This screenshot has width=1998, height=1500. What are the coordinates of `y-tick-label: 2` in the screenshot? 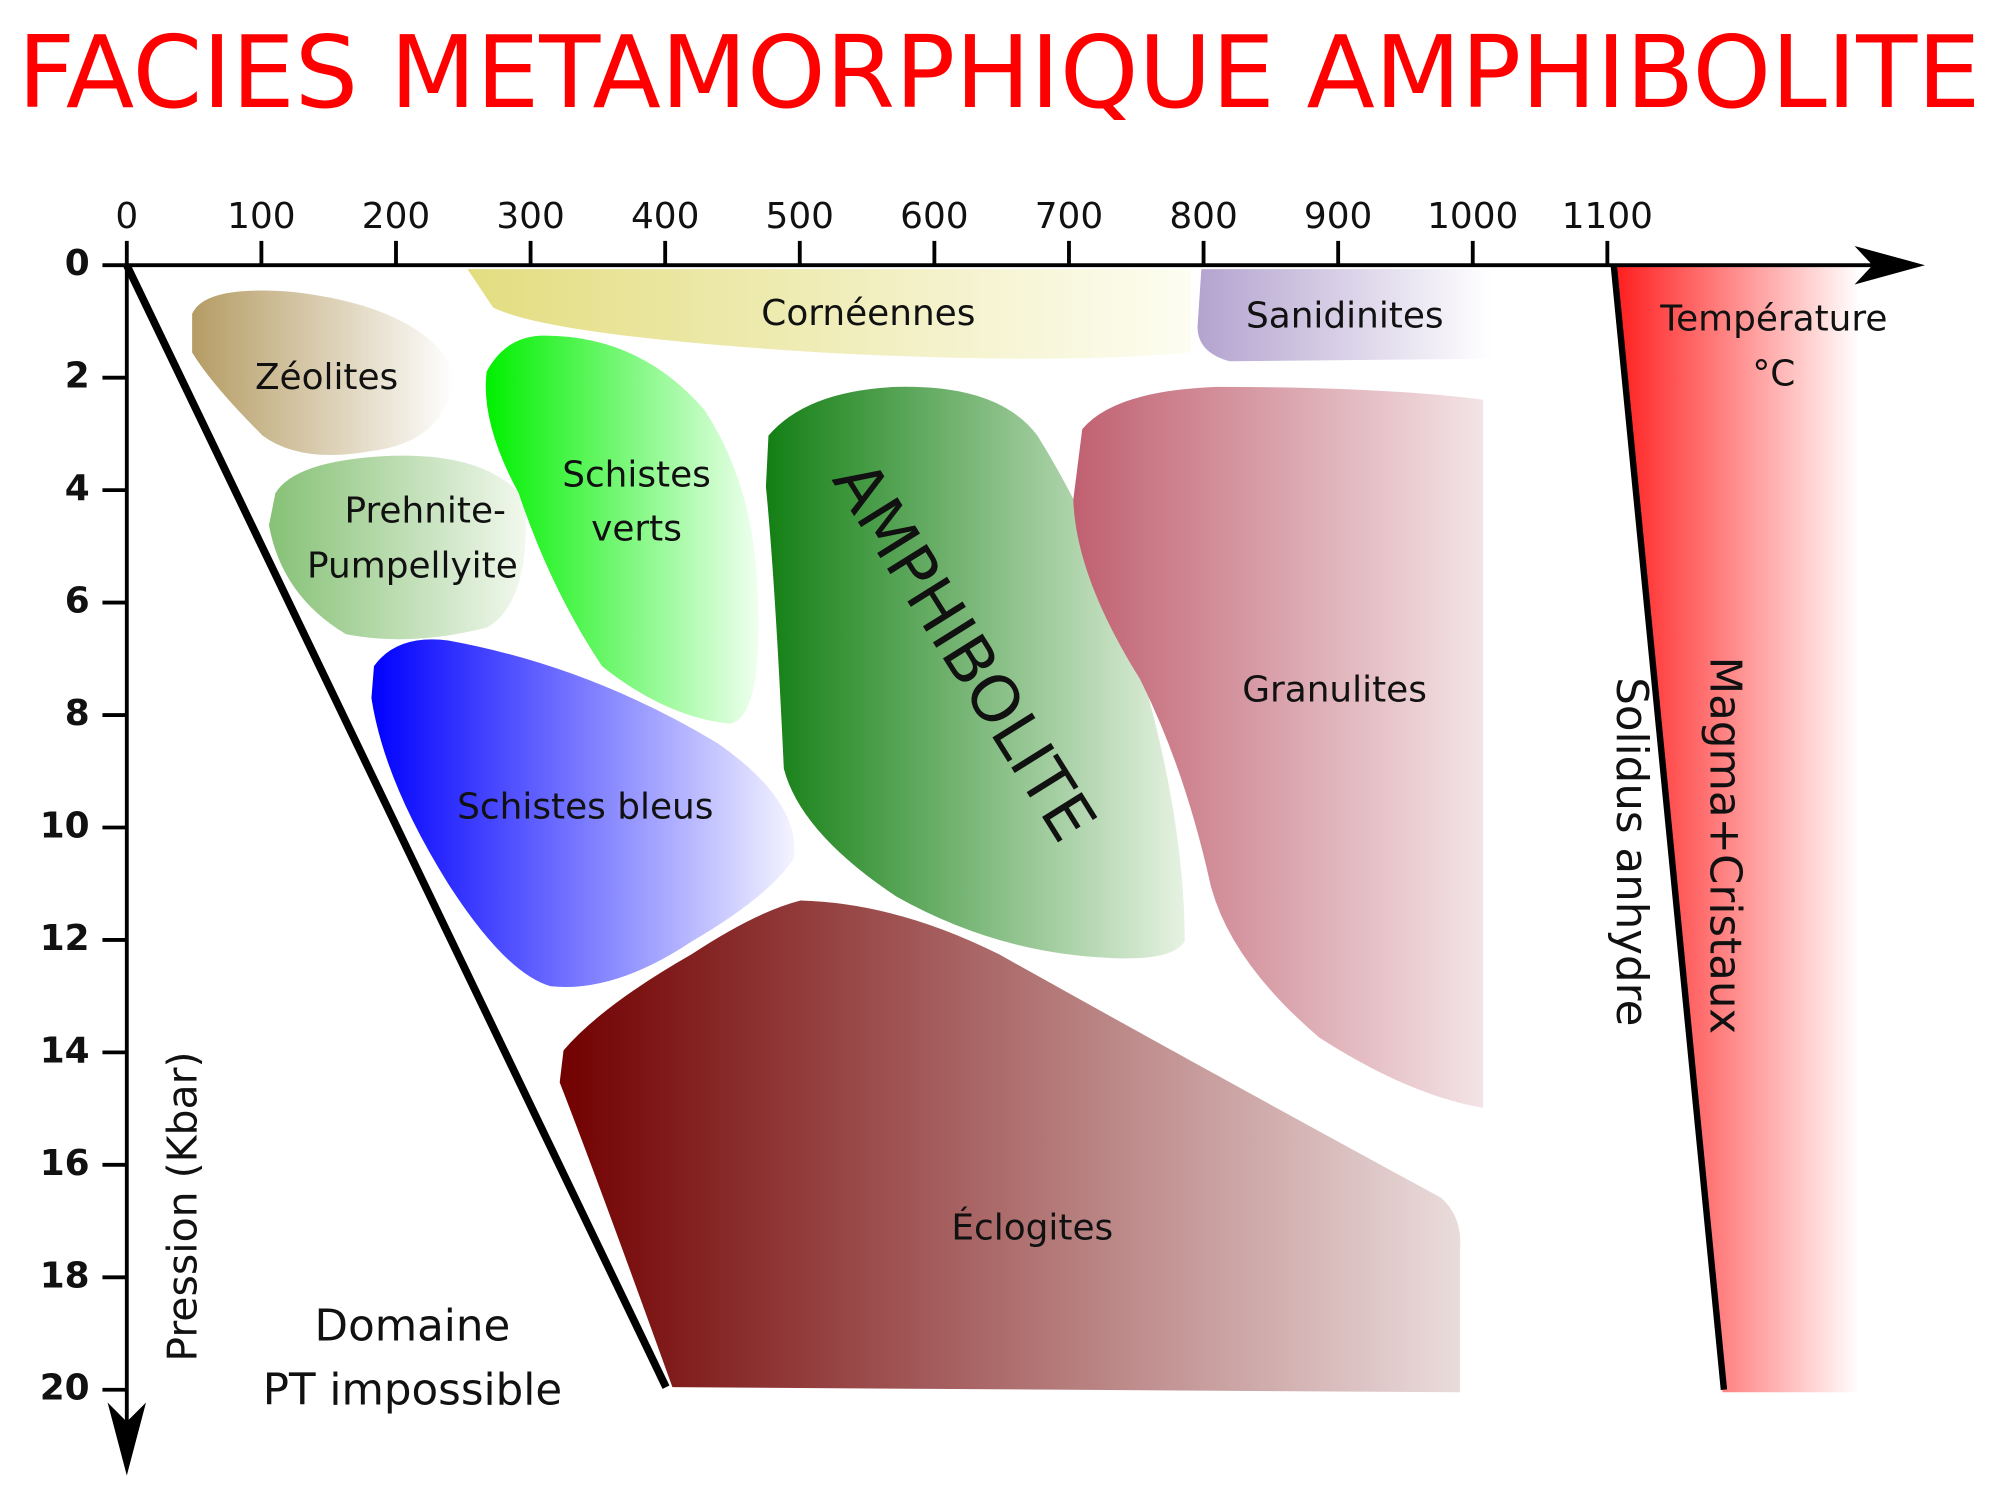 It's located at (77, 376).